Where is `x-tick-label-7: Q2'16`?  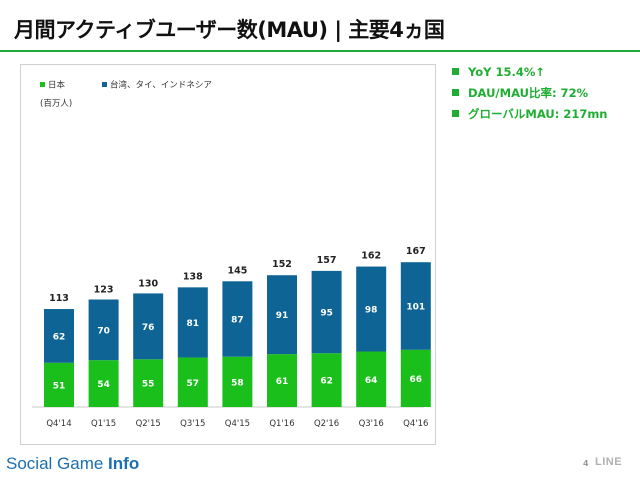
x-tick-label-7: Q2'16 is located at coordinates (326, 424).